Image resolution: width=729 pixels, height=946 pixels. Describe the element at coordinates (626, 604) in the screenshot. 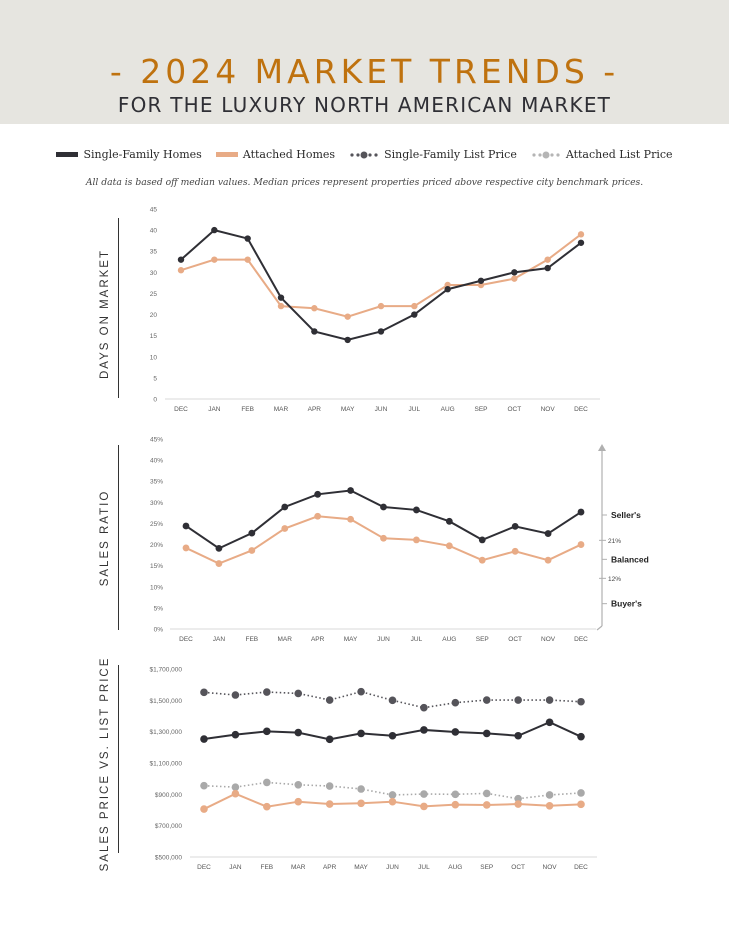

I see `zone-label: Buyer's` at that location.